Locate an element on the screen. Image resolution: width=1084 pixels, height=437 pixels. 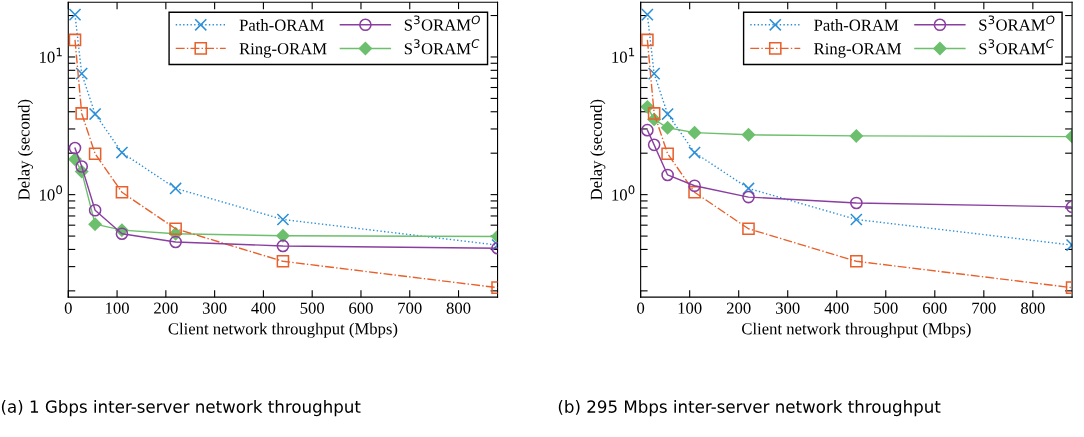
text: (a) 1 Gbps inter-server network throughput is located at coordinates (181, 408).